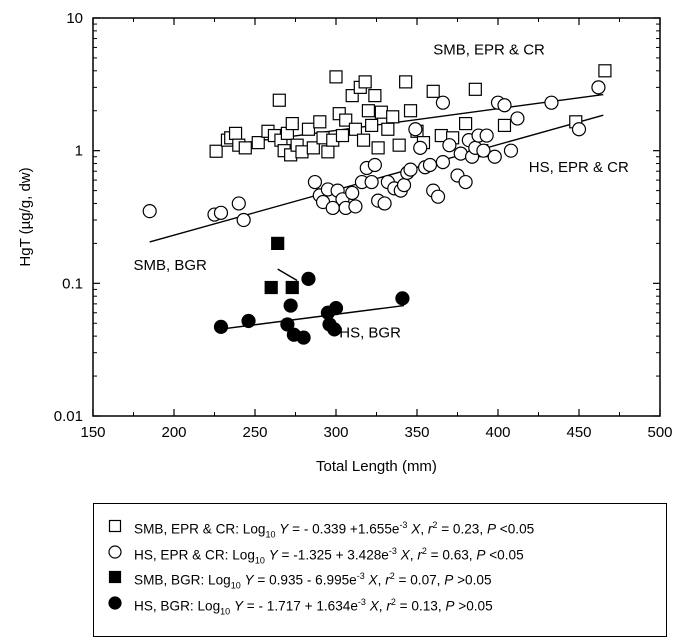 This screenshot has height=638, width=692. What do you see at coordinates (360, 576) in the screenshot?
I see `legend-text-part: -3` at bounding box center [360, 576].